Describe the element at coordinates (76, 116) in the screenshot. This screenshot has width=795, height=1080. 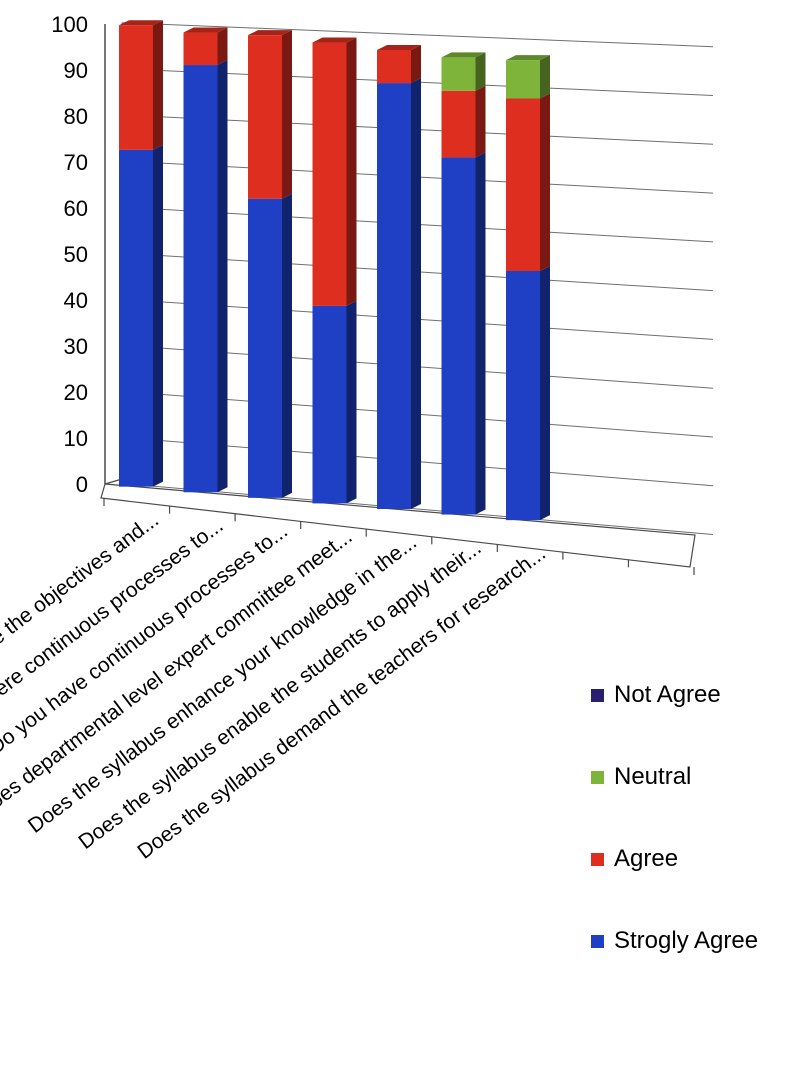
I see `y-tick-label: 80` at that location.